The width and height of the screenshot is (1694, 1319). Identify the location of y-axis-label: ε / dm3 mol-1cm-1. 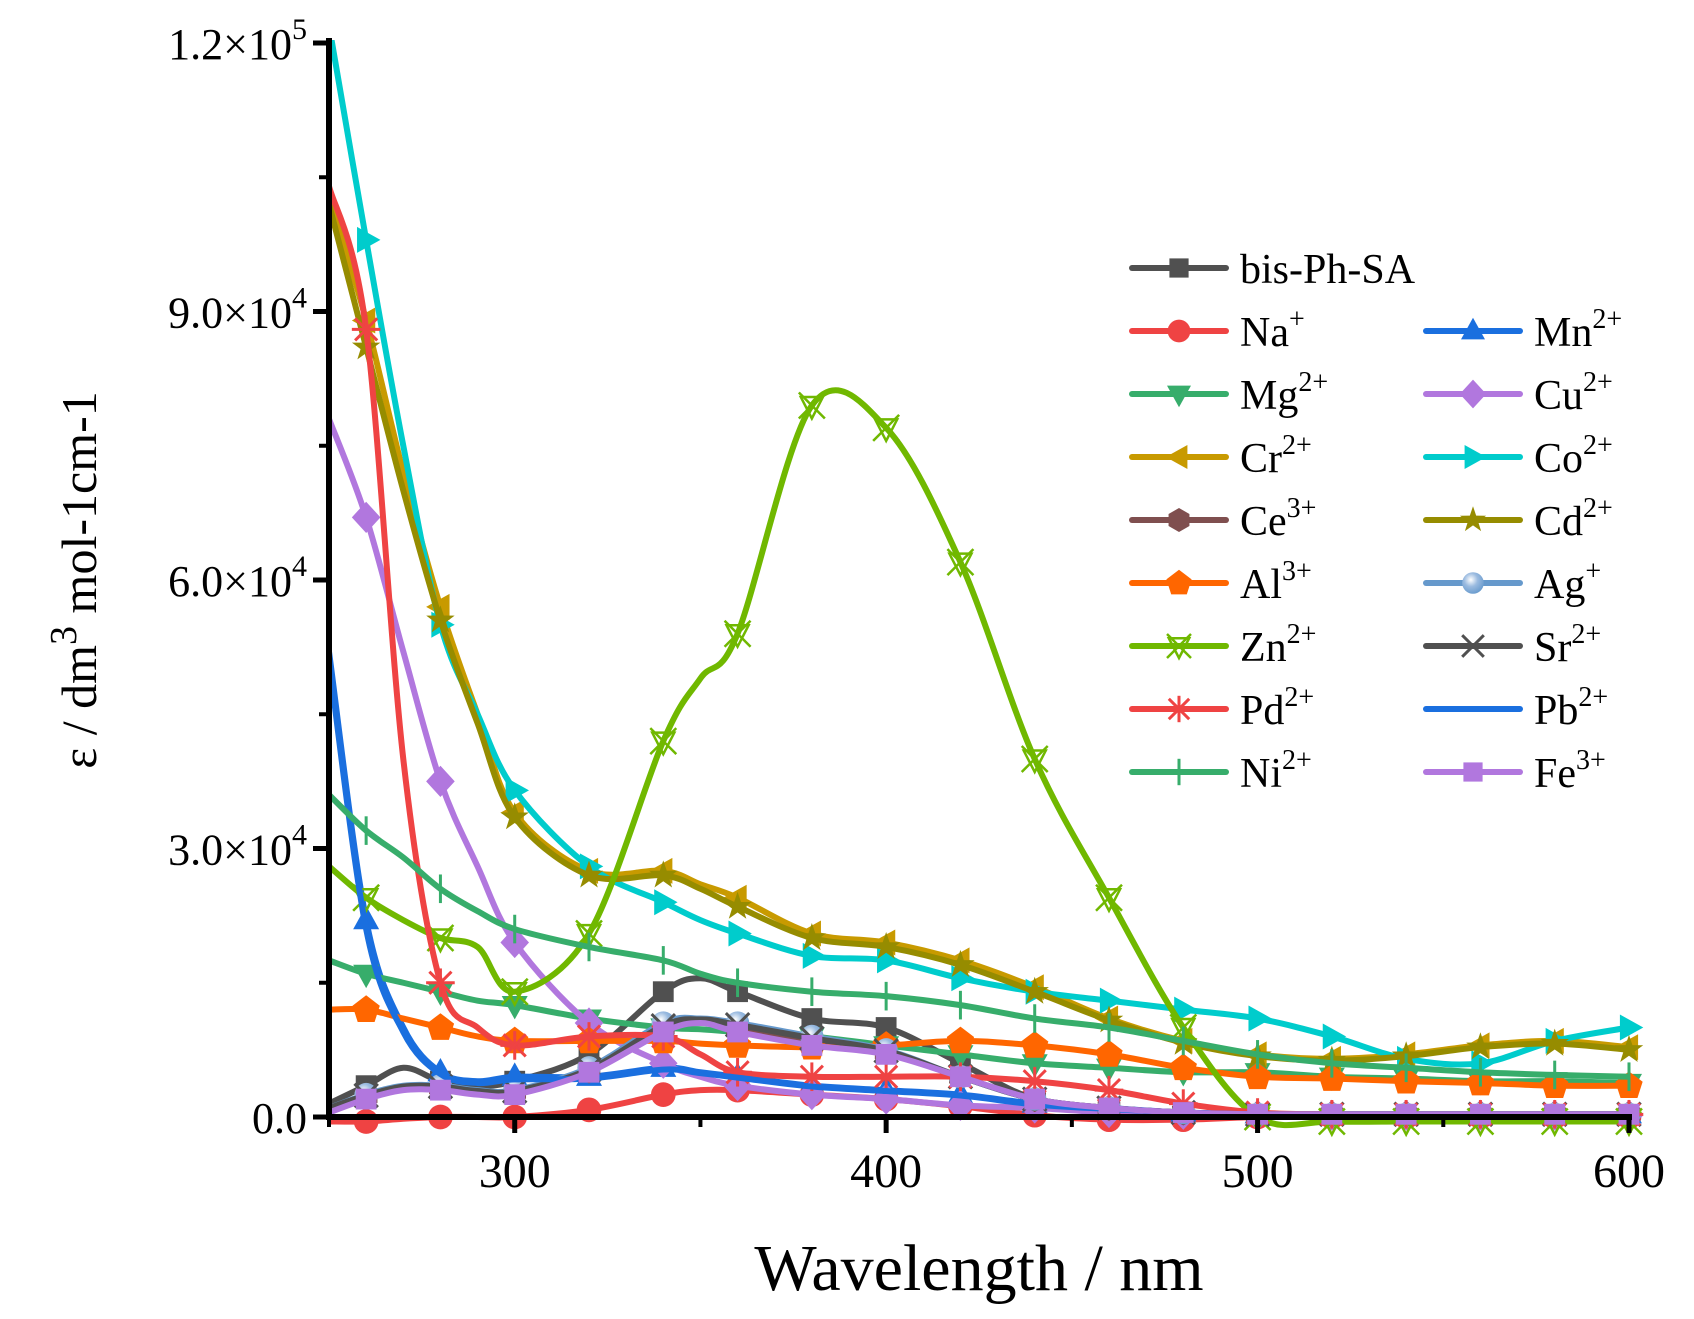
(75, 579).